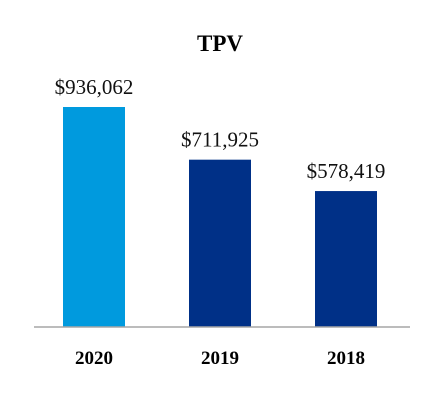  What do you see at coordinates (220, 140) in the screenshot?
I see `data-label-2019: $711,925` at bounding box center [220, 140].